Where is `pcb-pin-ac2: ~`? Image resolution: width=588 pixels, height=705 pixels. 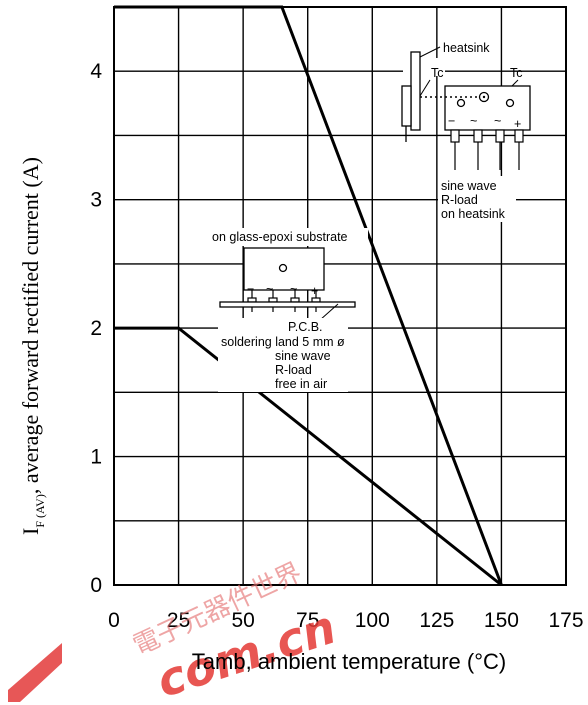 pcb-pin-ac2: ~ is located at coordinates (293, 289).